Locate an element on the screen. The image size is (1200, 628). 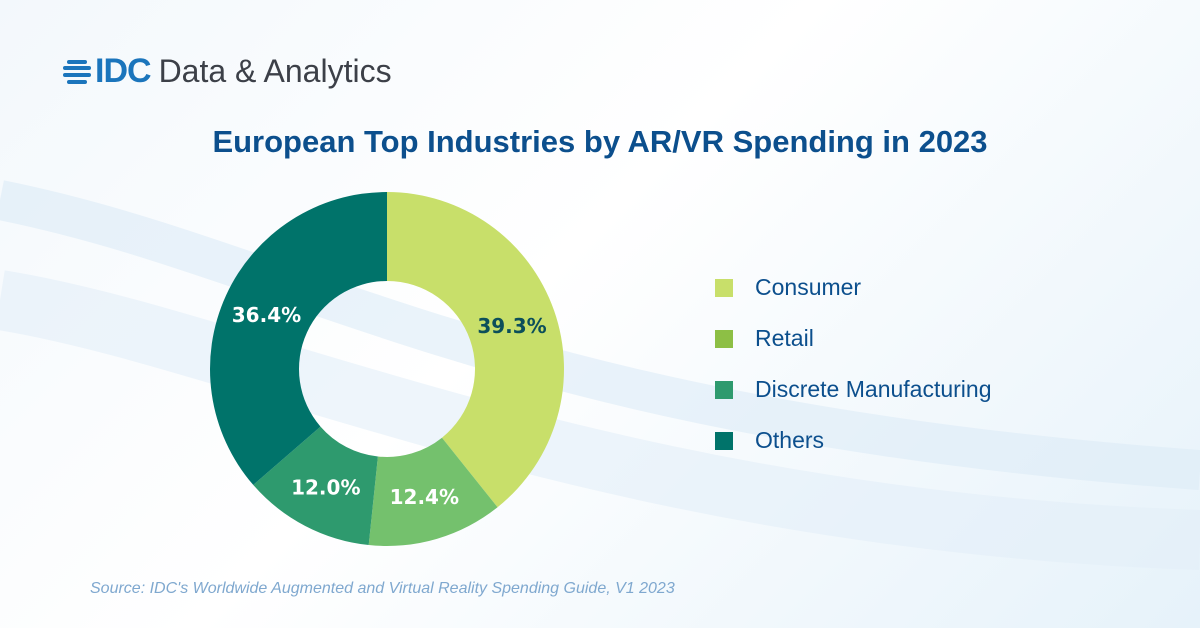
slice-retail is located at coordinates (433, 491).